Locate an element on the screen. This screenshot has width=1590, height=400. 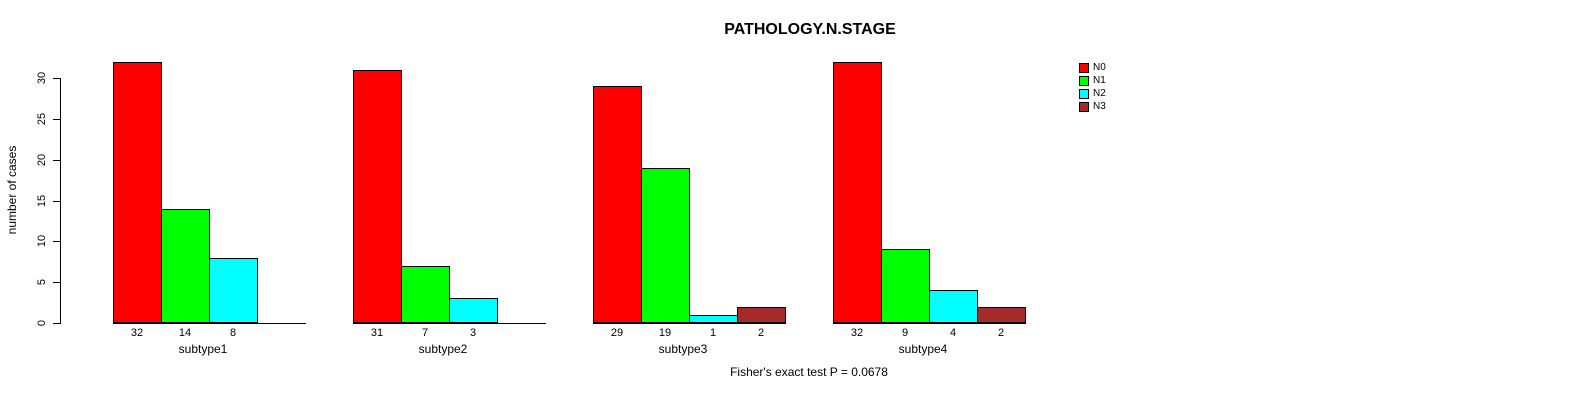
chart-title: PATHOLOGY.N.STAGE is located at coordinates (810, 29).